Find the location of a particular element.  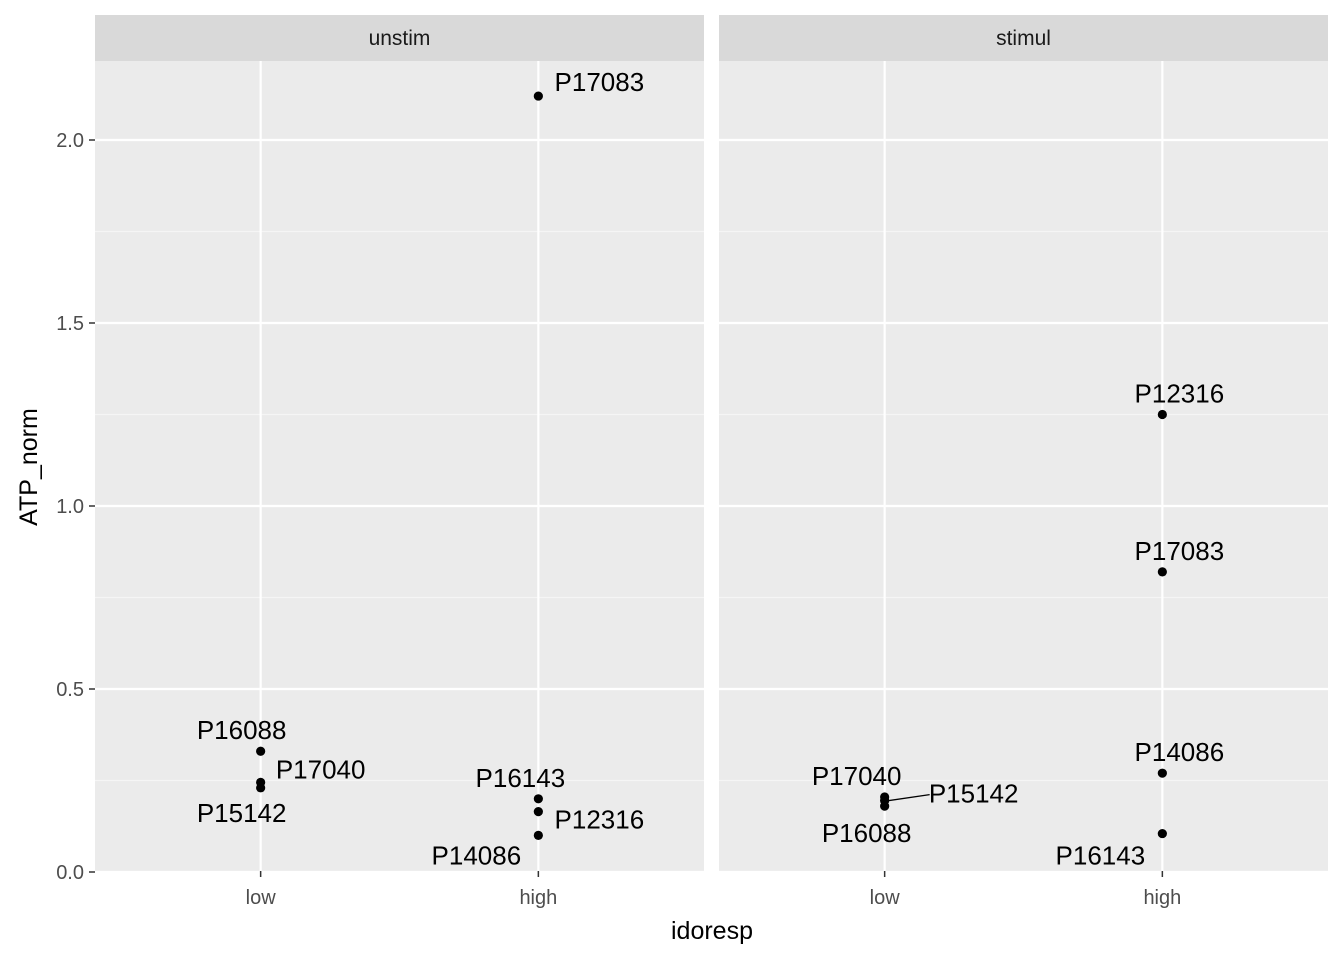

y-tick-label: 2.0 is located at coordinates (70, 141).